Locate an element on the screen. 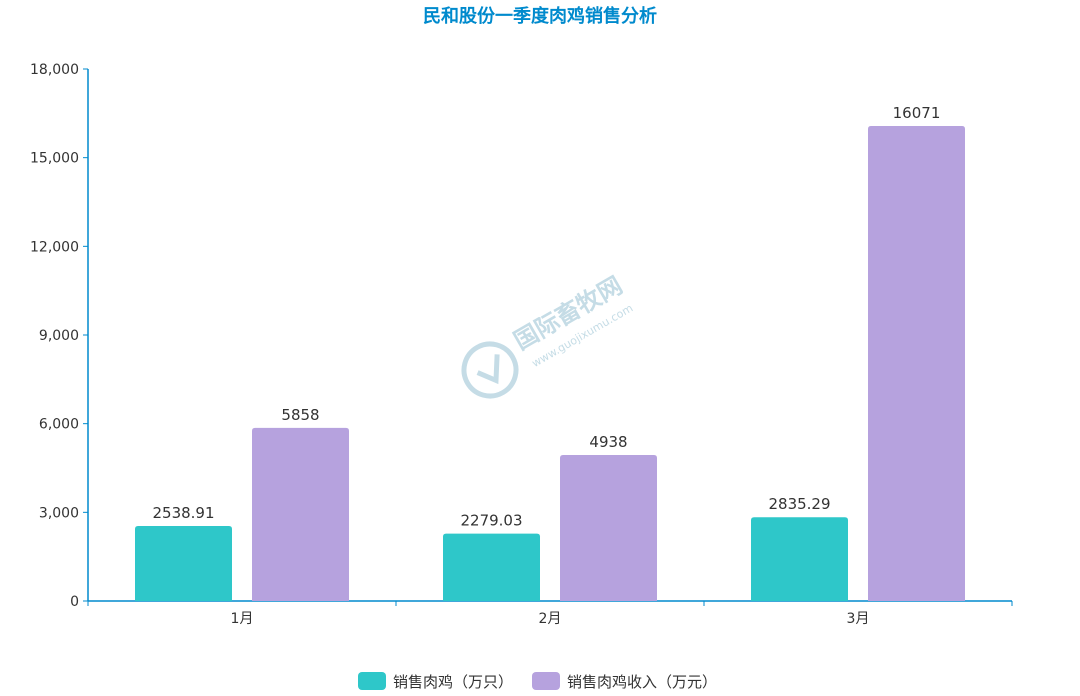  watermark: 国际畜牧网 www.guojixumu.com is located at coordinates (548, 335).